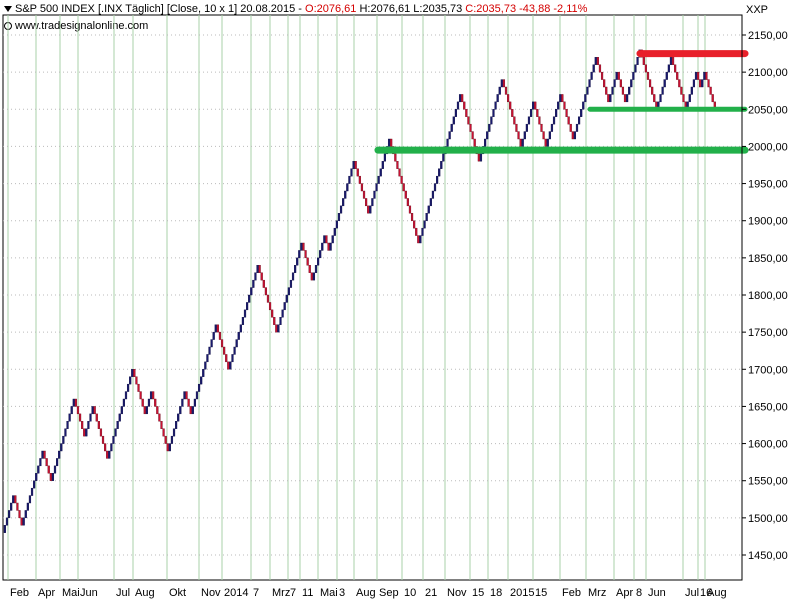  What do you see at coordinates (177, 593) in the screenshot?
I see `x-tick-label: Okt` at bounding box center [177, 593].